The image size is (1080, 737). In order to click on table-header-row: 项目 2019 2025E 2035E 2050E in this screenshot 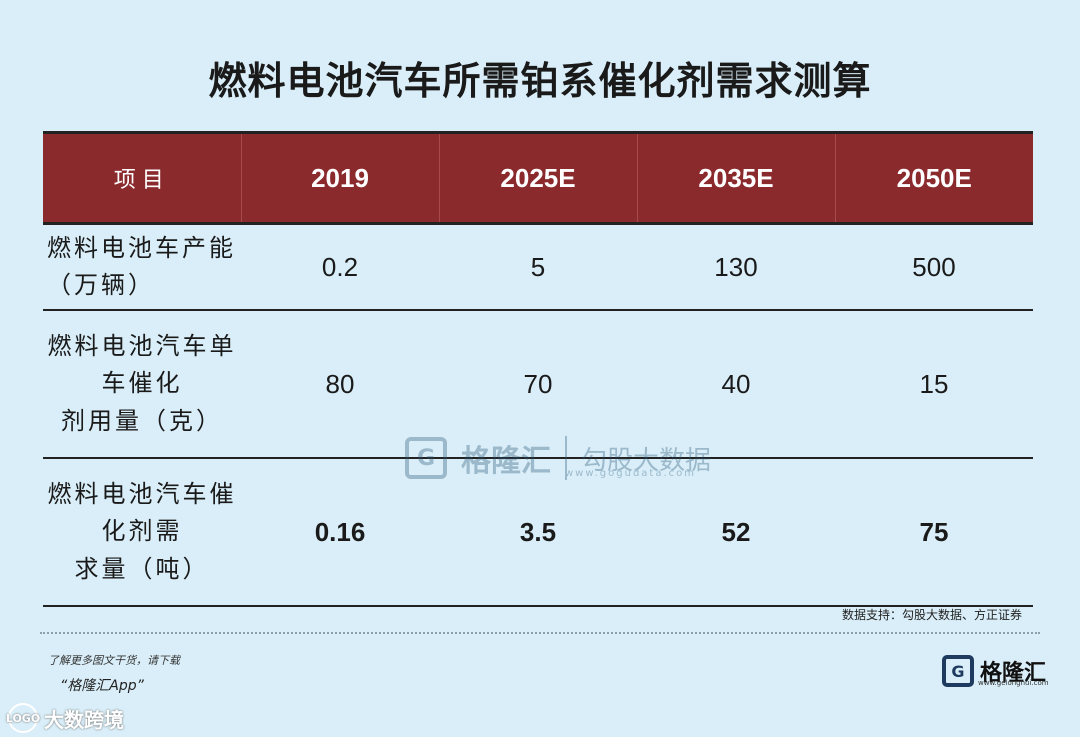, I will do `click(538, 178)`.